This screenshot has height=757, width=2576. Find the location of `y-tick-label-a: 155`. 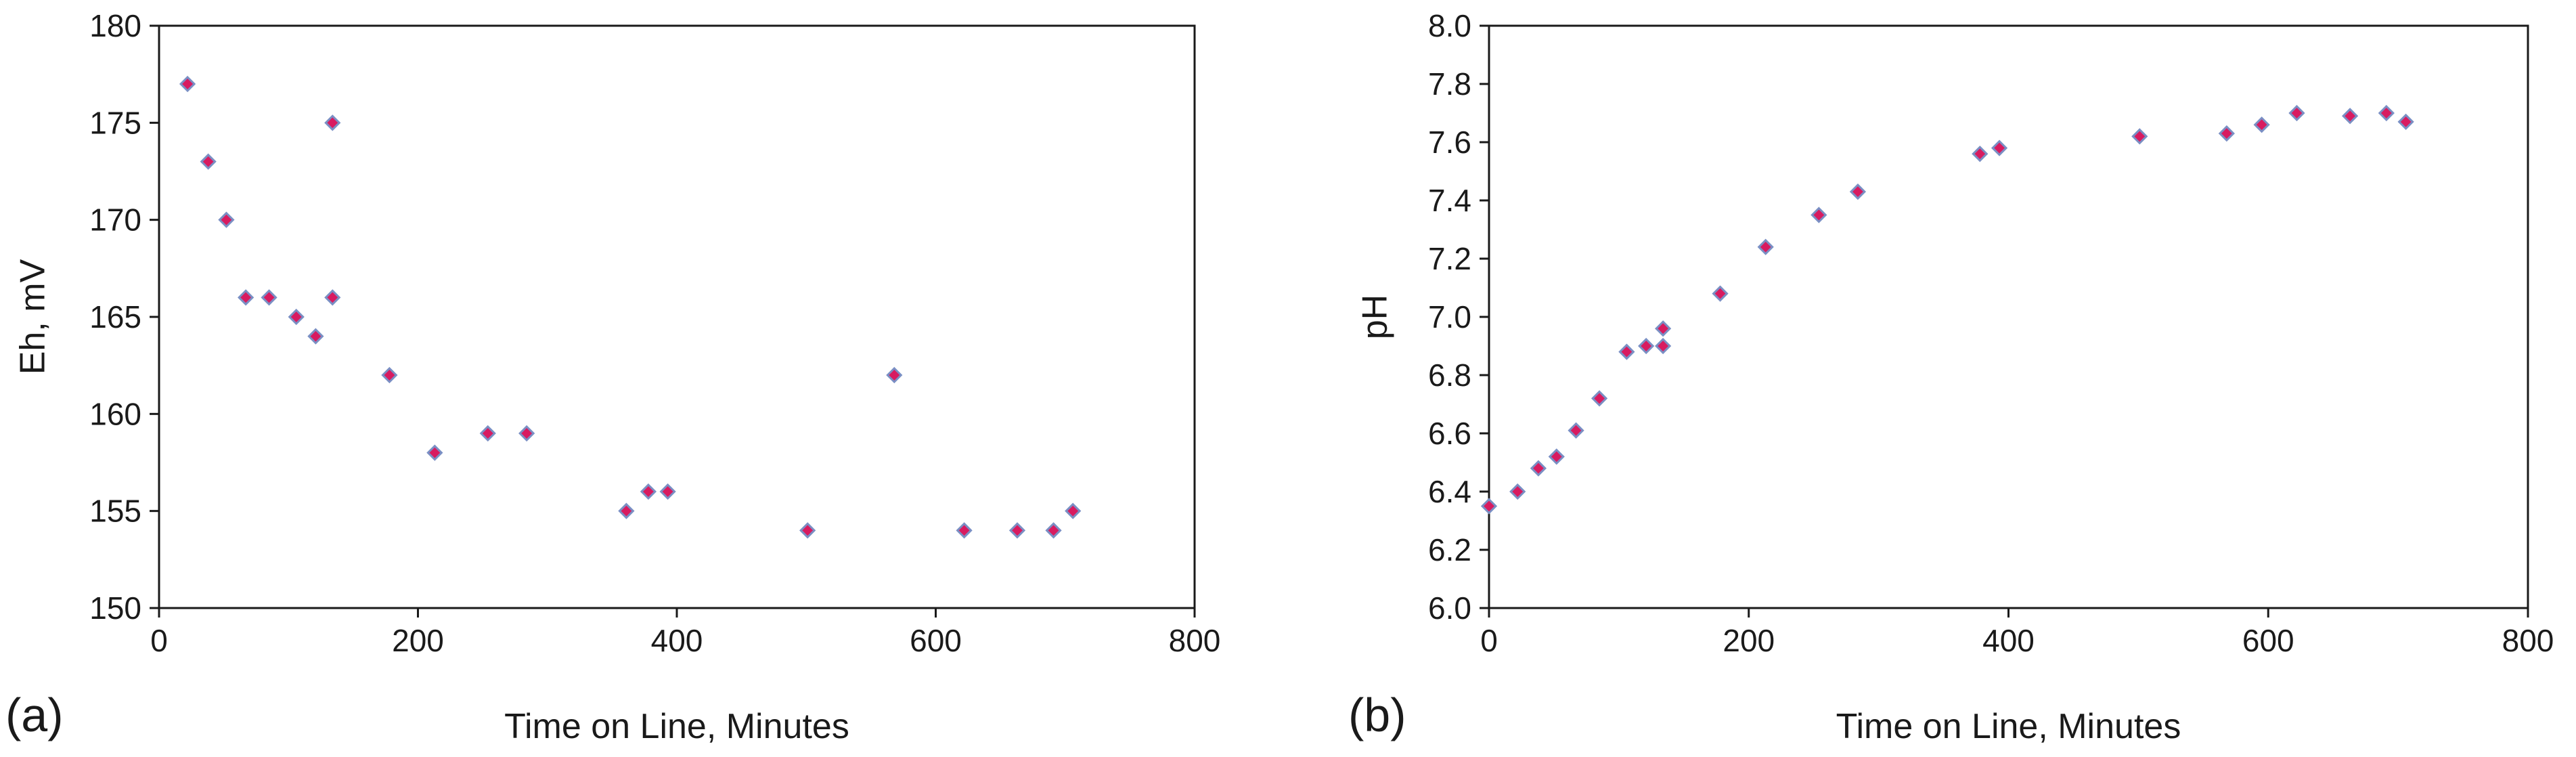

y-tick-label-a: 155 is located at coordinates (115, 511).